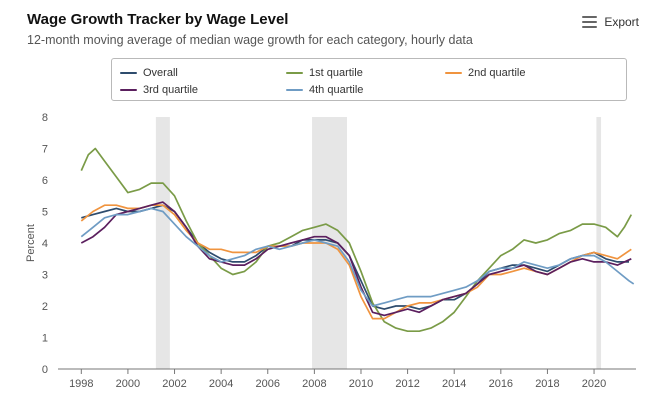  What do you see at coordinates (336, 90) in the screenshot?
I see `legend-label: 4th quartile` at bounding box center [336, 90].